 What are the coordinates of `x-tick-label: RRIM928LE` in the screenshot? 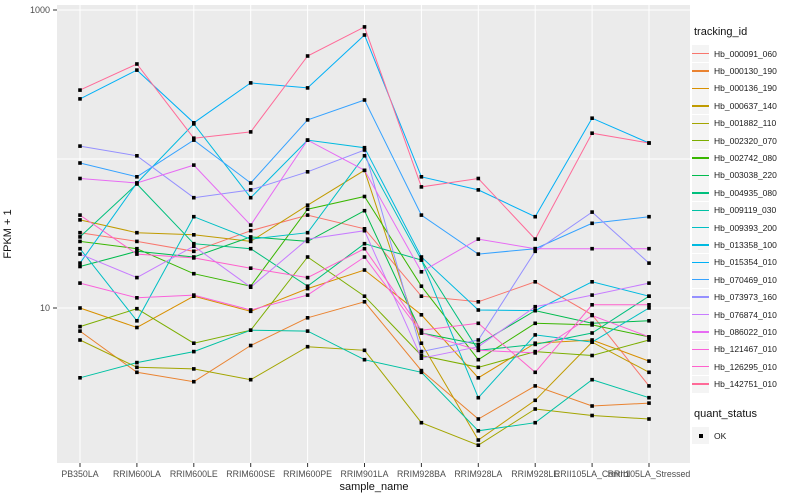 It's located at (535, 474).